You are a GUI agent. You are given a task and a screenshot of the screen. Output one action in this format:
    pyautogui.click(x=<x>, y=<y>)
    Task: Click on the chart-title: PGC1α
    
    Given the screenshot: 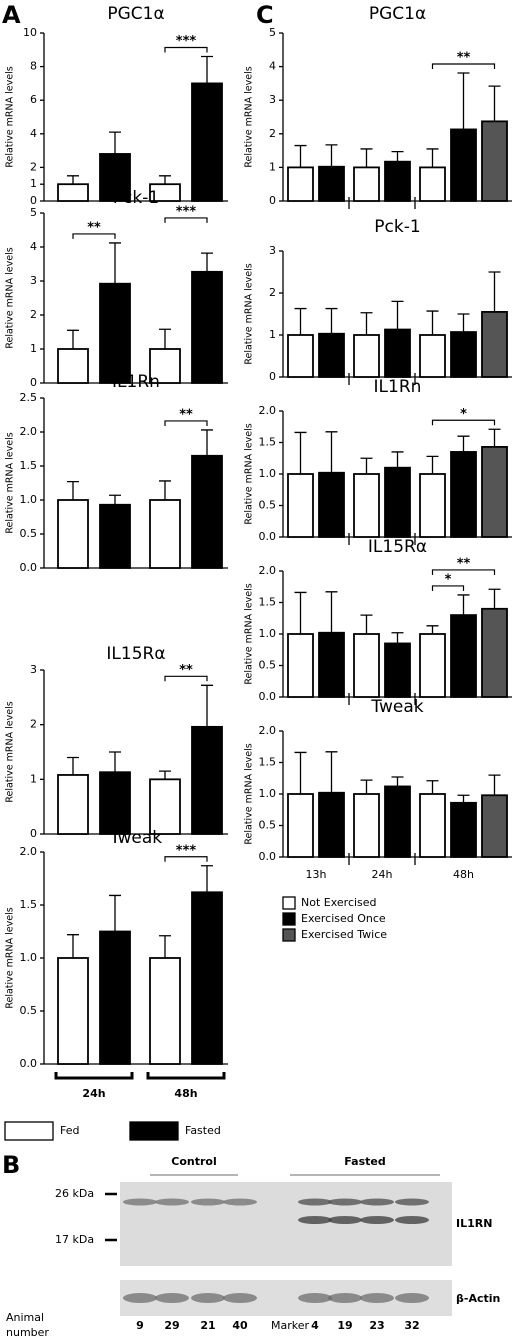 What is the action you would take?
    pyautogui.click(x=397, y=14)
    